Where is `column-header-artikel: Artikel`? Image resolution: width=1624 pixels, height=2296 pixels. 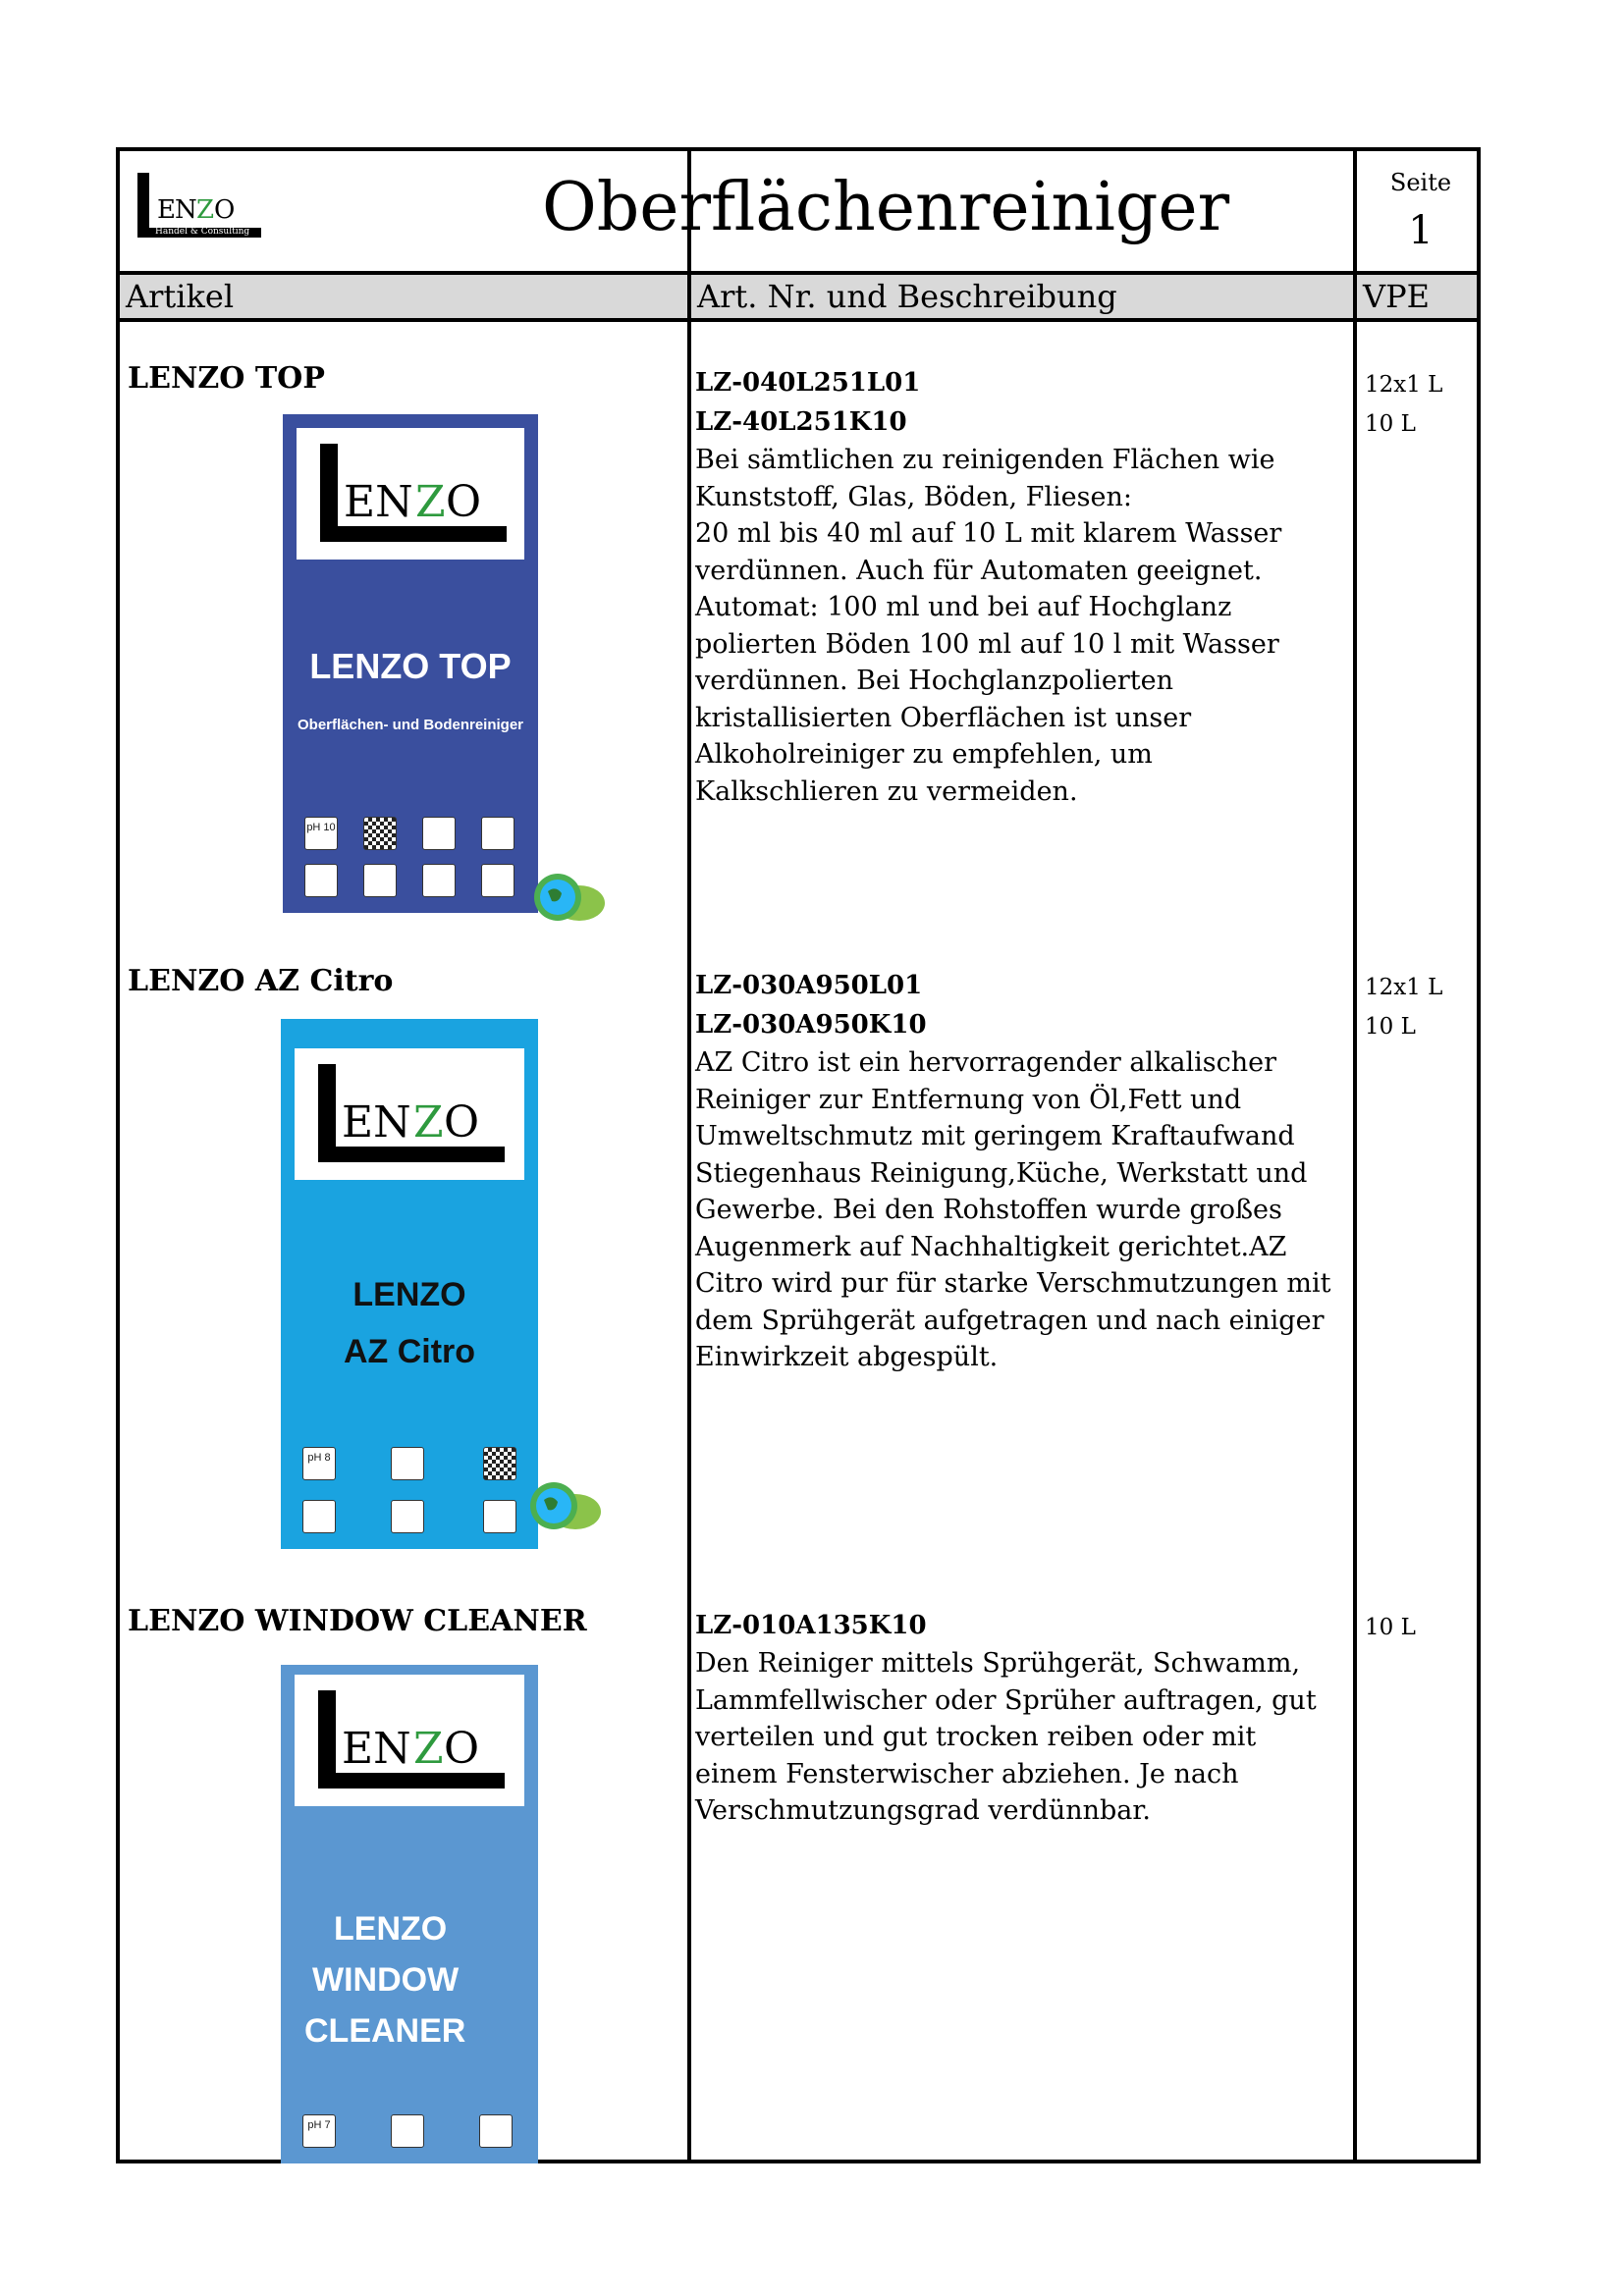 column-header-artikel: Artikel is located at coordinates (403, 297).